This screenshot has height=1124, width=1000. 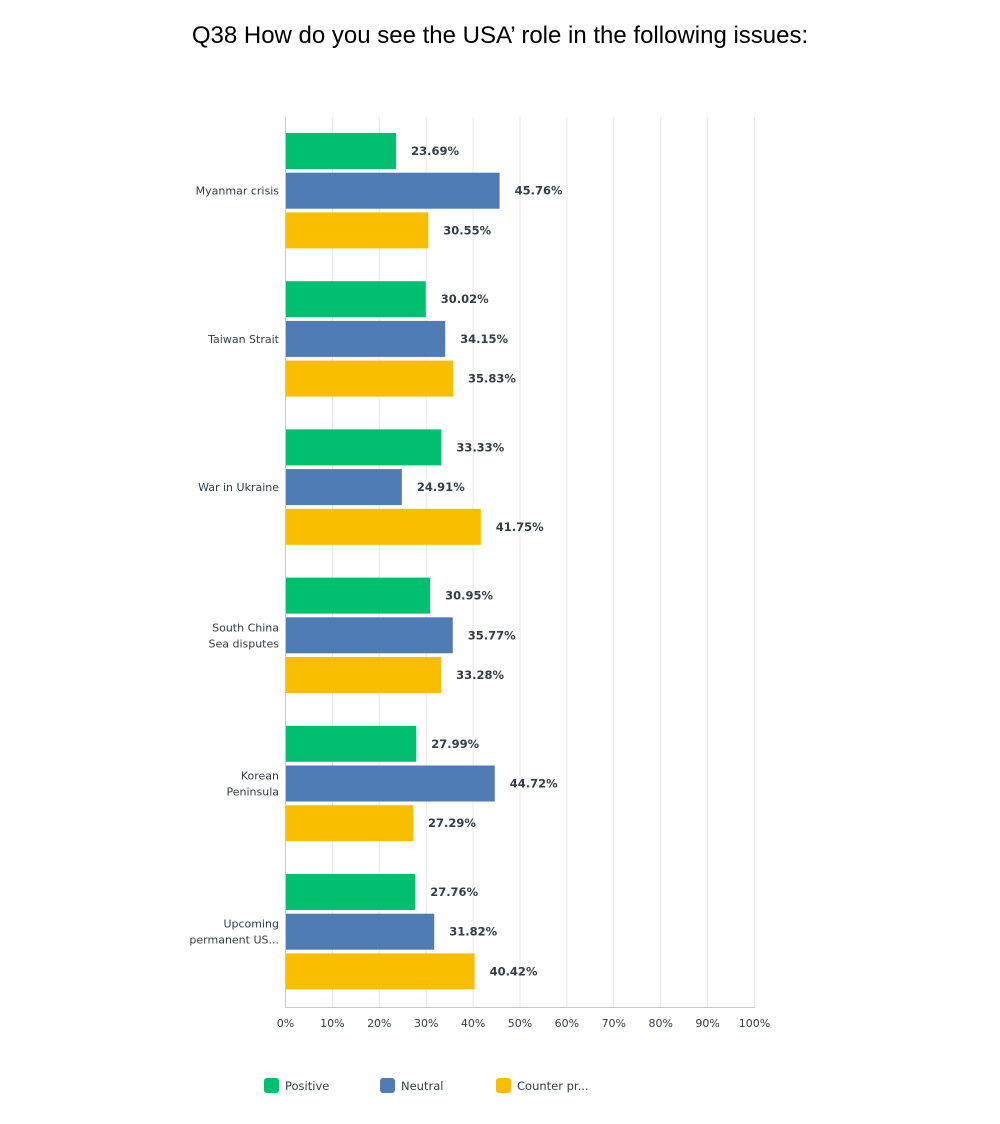 What do you see at coordinates (480, 447) in the screenshot?
I see `data-label: 33.33%` at bounding box center [480, 447].